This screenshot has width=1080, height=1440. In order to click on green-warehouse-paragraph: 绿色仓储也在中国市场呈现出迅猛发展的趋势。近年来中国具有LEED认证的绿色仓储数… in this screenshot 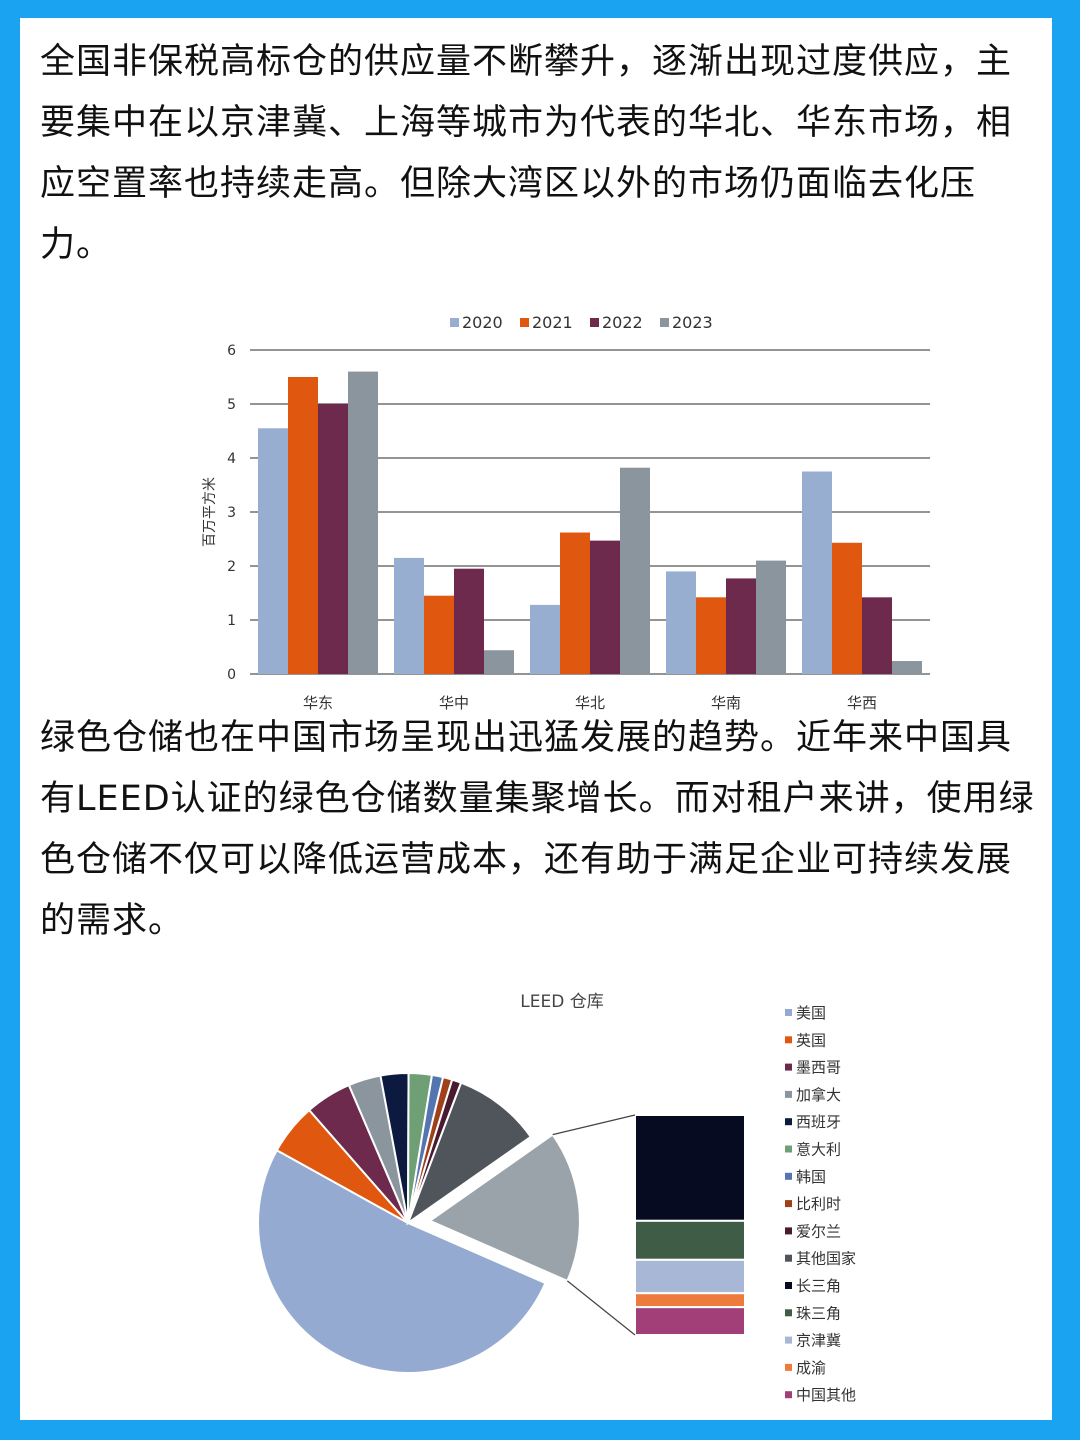, I will do `click(537, 829)`.